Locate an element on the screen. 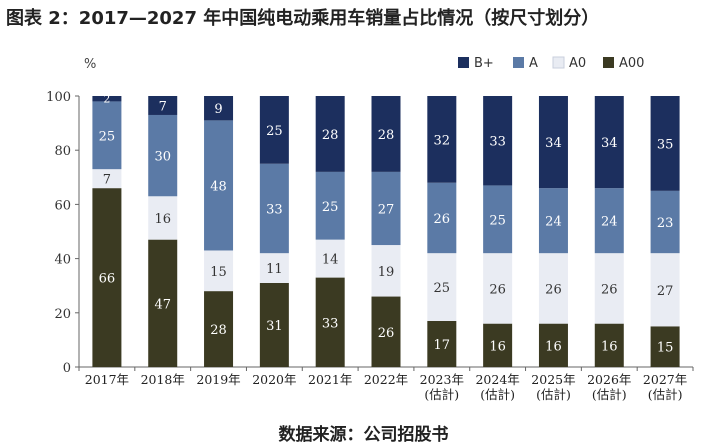  data-label: 19 is located at coordinates (386, 272).